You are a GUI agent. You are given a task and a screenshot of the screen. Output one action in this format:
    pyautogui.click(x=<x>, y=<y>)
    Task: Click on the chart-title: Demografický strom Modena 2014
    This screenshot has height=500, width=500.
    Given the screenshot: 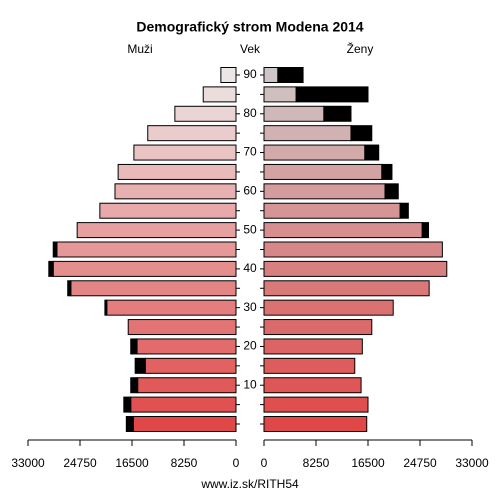 What is the action you would take?
    pyautogui.click(x=249, y=27)
    